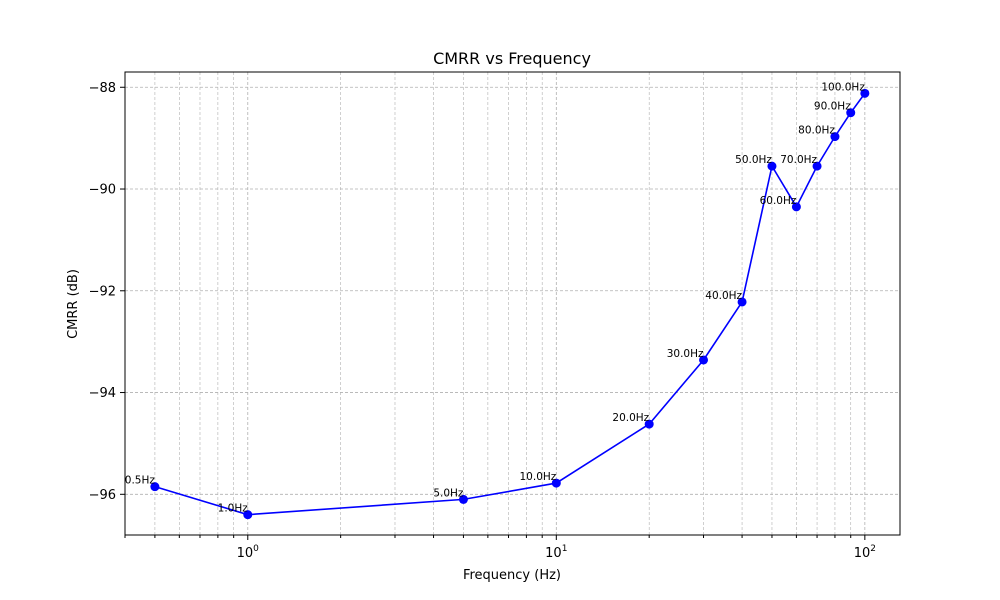 This screenshot has height=600, width=1000. Describe the element at coordinates (512, 58) in the screenshot. I see `chart-title: CMRR vs Frequency` at that location.